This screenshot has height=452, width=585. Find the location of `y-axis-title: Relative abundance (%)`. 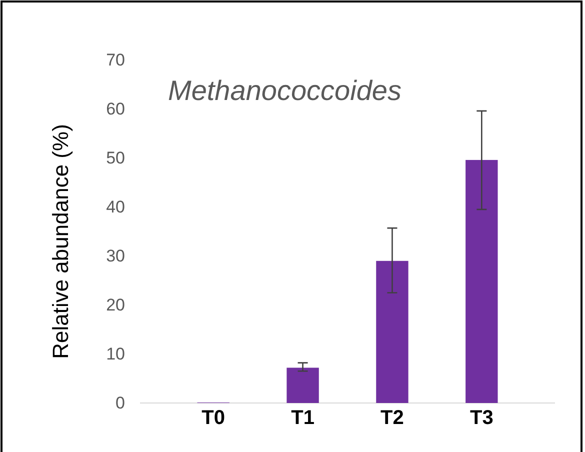

y-axis-title: Relative abundance (%) is located at coordinates (60, 241).